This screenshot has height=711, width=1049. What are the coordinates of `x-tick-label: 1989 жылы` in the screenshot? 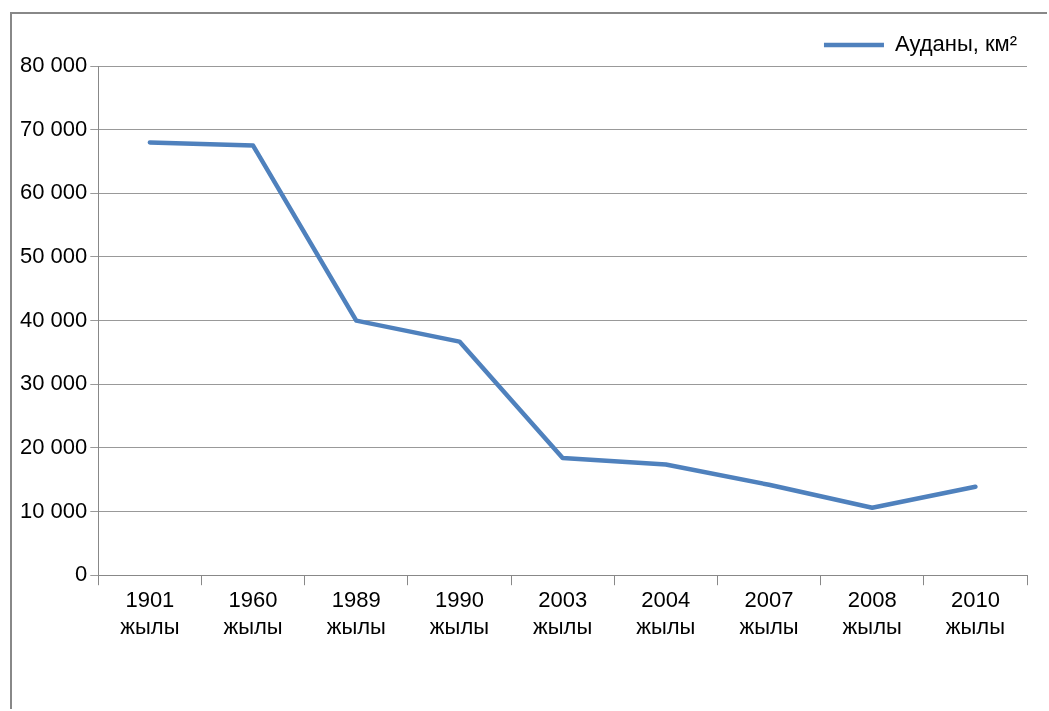 It's located at (356, 613).